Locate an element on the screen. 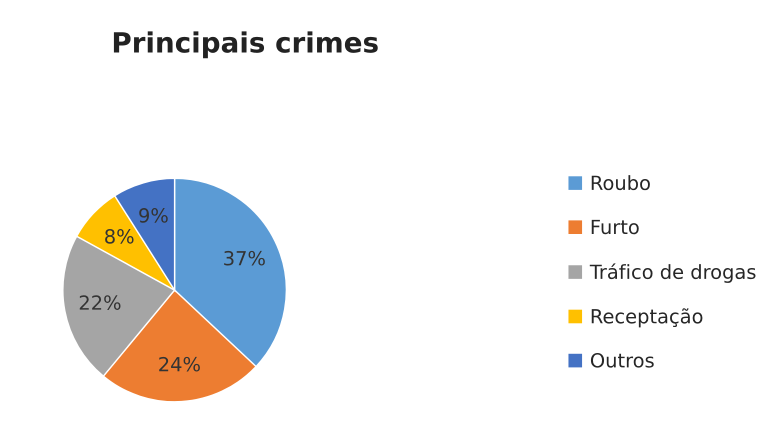 This screenshot has height=448, width=776. legend-label: Outros is located at coordinates (622, 360).